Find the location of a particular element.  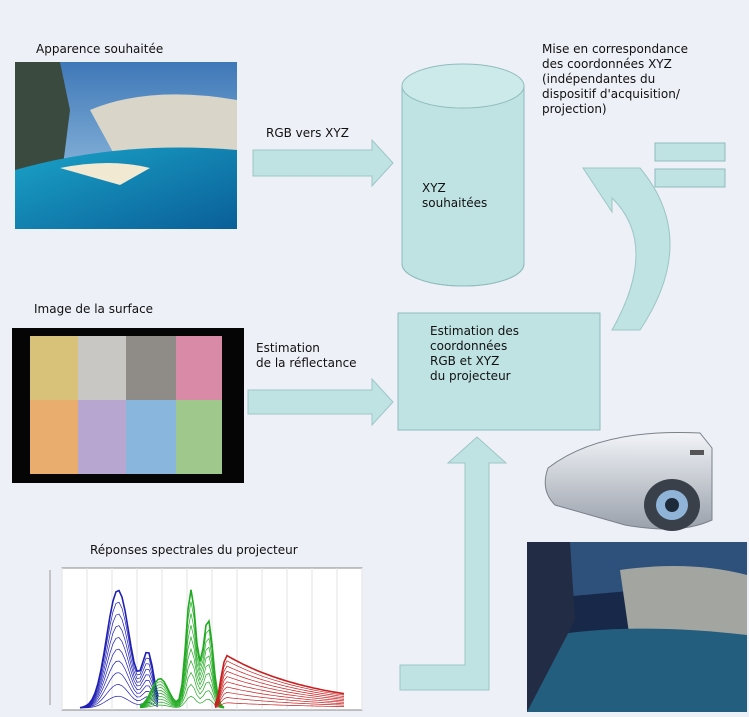

projector-estimation-box is located at coordinates (499, 371).